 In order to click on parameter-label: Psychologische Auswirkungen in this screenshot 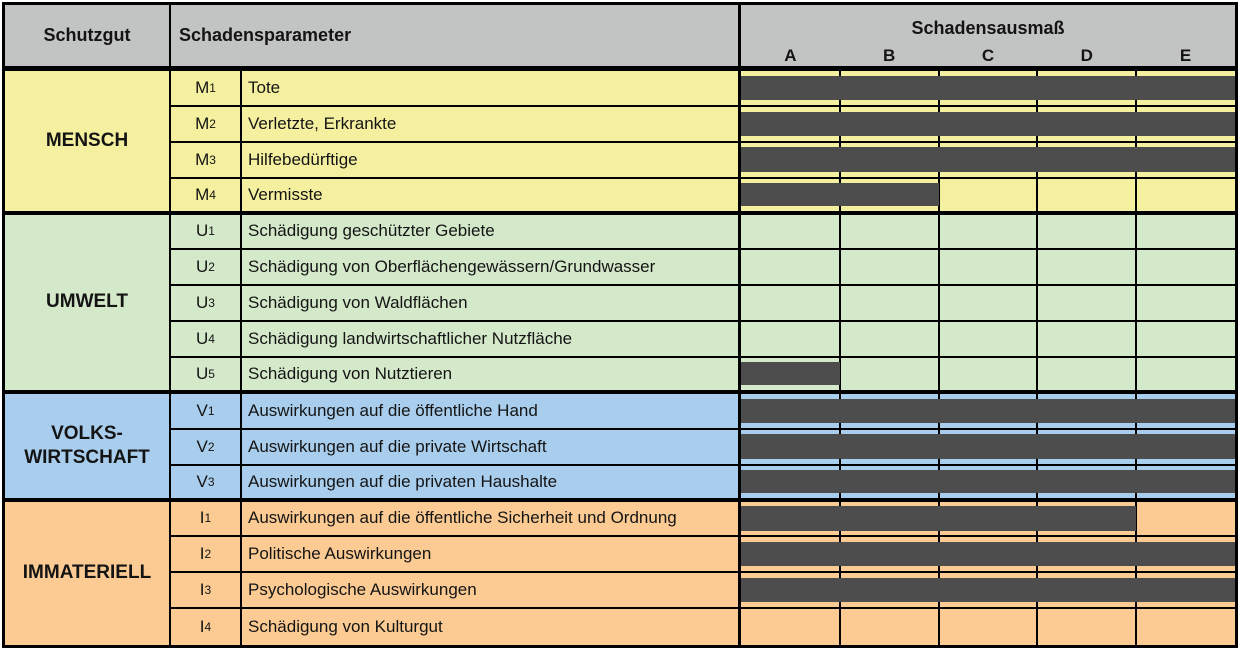, I will do `click(491, 591)`.